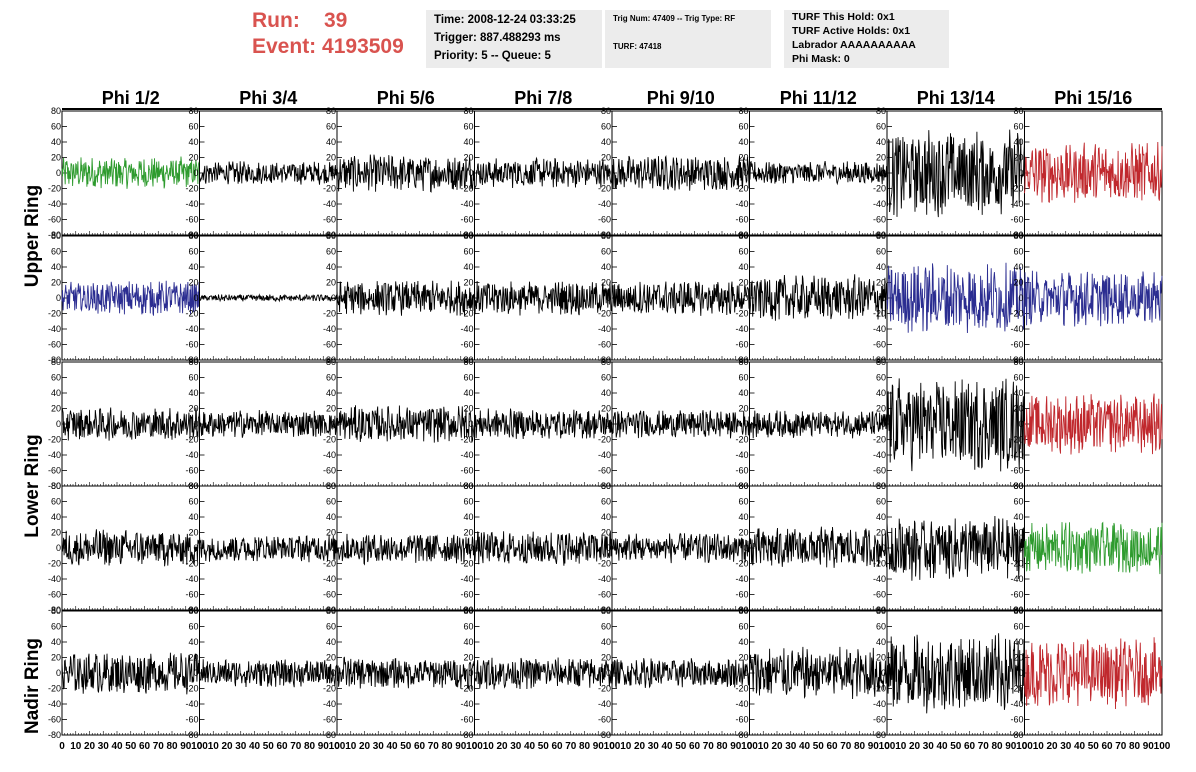  What do you see at coordinates (268, 98) in the screenshot?
I see `column-header: Phi 3/4` at bounding box center [268, 98].